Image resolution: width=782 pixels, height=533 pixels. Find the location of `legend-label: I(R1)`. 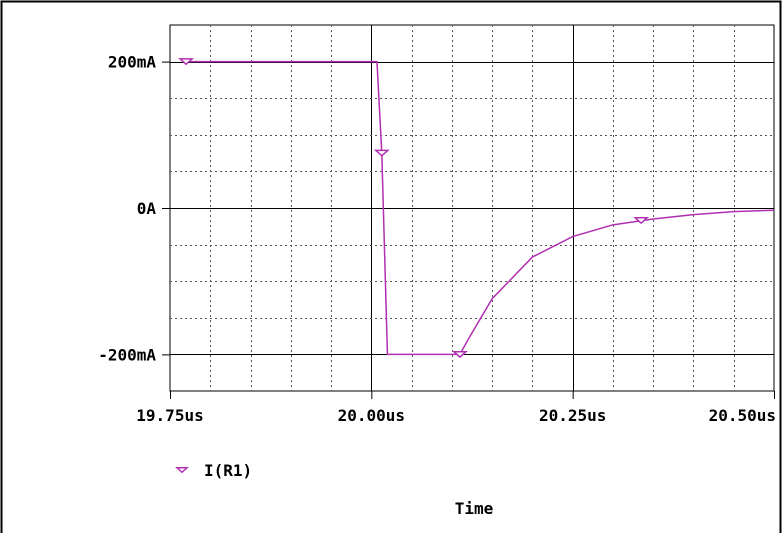

legend-label: I(R1) is located at coordinates (228, 470).